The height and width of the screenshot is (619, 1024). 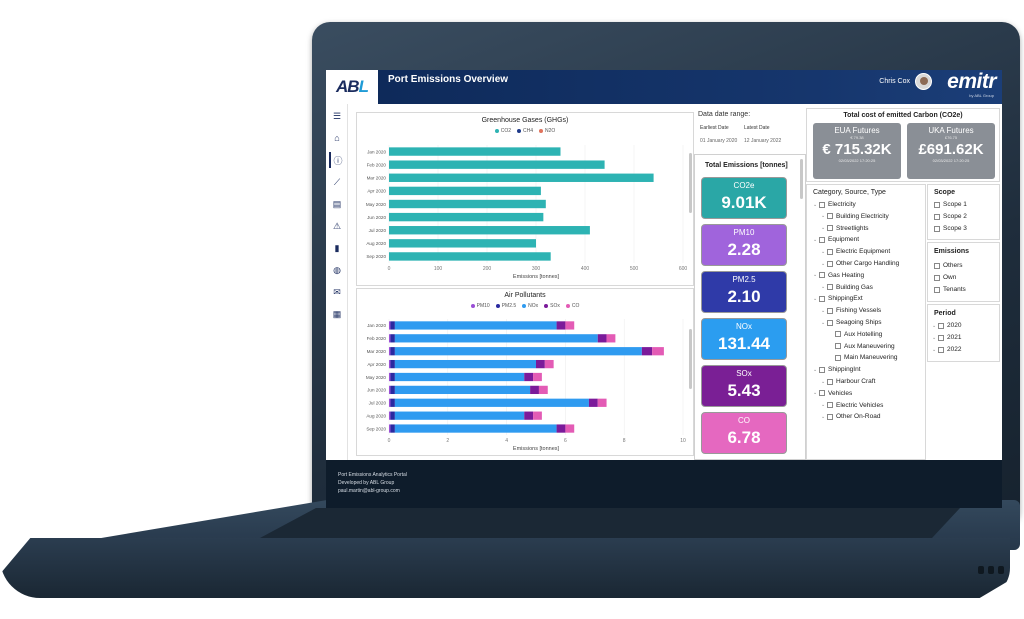 What do you see at coordinates (744, 339) in the screenshot?
I see `emission-card-nox: NOx 131.44` at bounding box center [744, 339].